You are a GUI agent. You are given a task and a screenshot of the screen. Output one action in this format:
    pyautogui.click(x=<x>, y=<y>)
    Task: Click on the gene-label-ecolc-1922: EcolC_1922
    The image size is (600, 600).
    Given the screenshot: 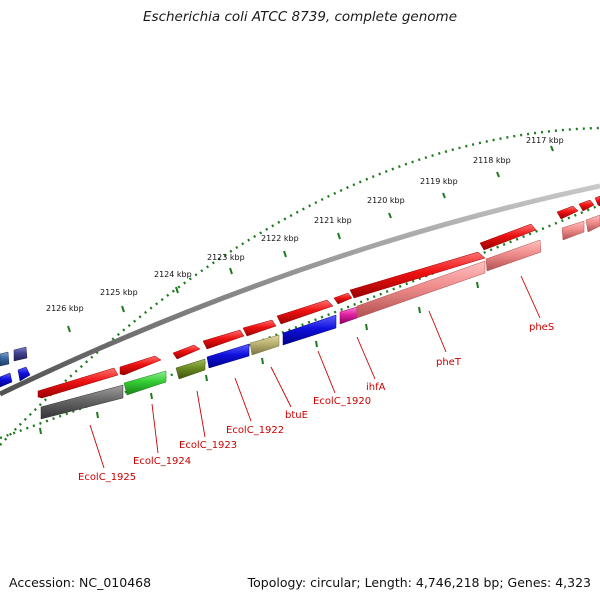 What is the action you would take?
    pyautogui.click(x=255, y=430)
    